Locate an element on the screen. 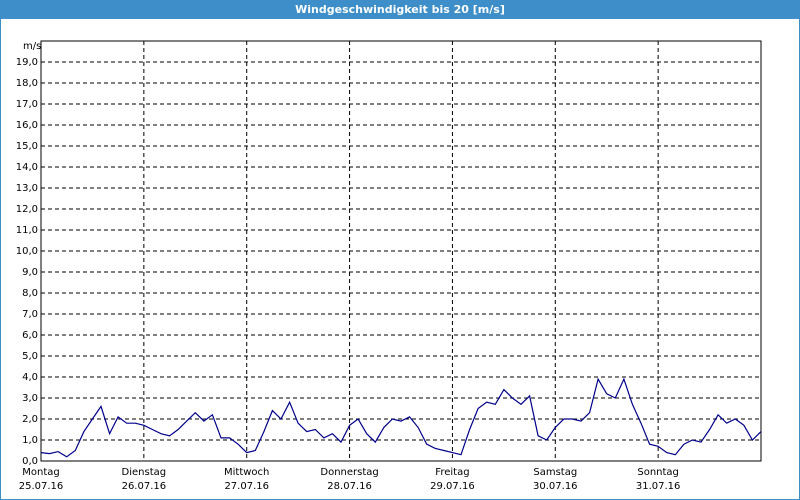 The height and width of the screenshot is (500, 800). y-tick-label: 16,0 is located at coordinates (27, 125).